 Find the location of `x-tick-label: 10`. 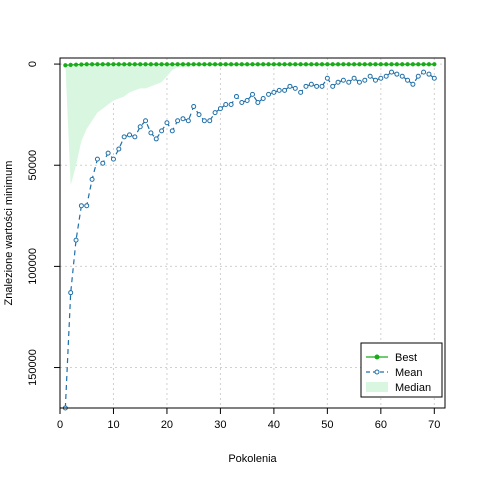

x-tick-label: 10 is located at coordinates (113, 425).